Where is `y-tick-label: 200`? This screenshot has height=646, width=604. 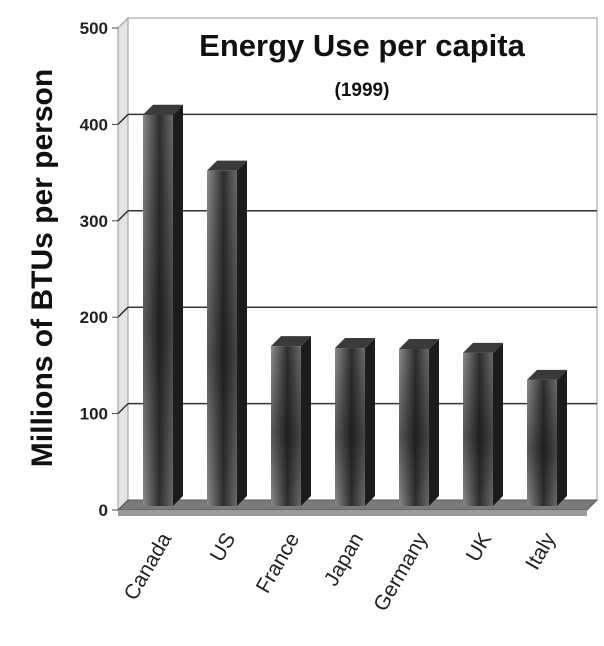 y-tick-label: 200 is located at coordinates (94, 317).